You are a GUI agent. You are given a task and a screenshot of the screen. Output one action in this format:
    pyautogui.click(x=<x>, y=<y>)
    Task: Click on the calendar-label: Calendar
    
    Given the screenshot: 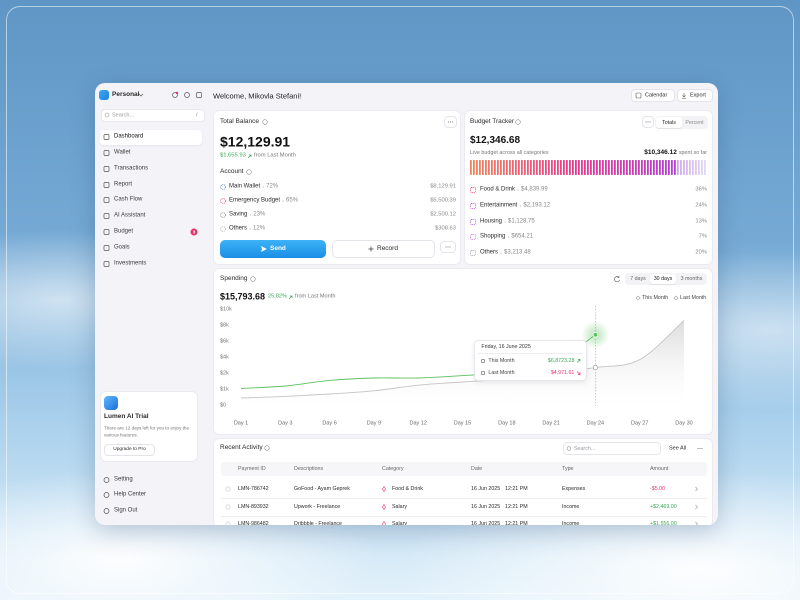 What is the action you would take?
    pyautogui.click(x=656, y=95)
    